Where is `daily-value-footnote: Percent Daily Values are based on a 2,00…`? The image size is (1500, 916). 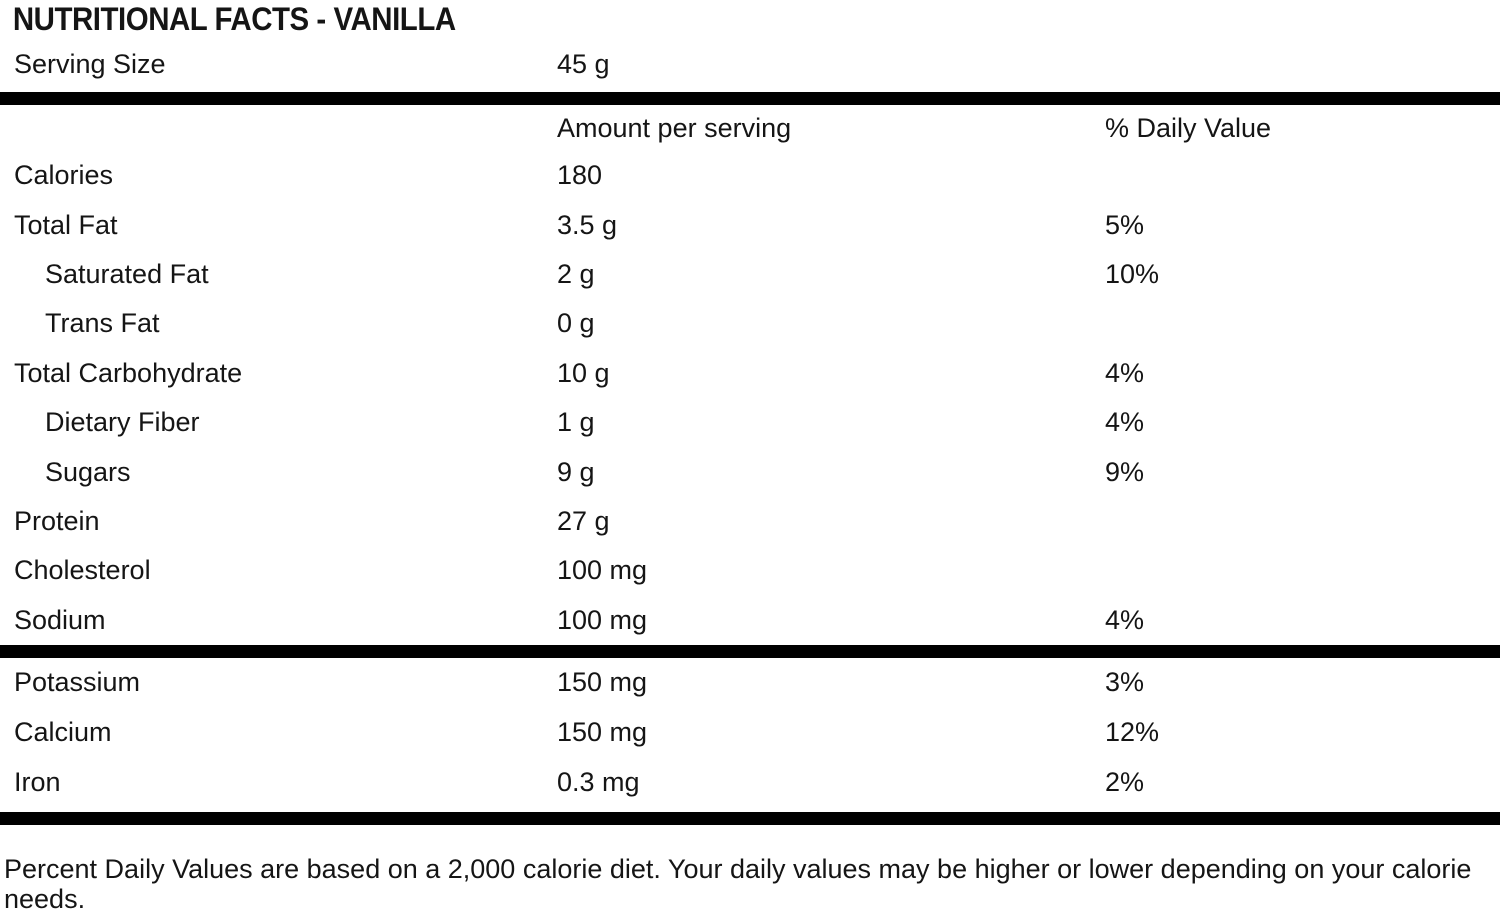
daily-value-footnote: Percent Daily Values are based on a 2,00… is located at coordinates (738, 883).